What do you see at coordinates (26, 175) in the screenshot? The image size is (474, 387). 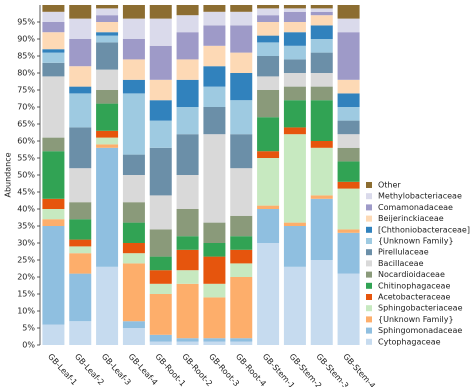 I see `y-tick-label: 50%` at bounding box center [26, 175].